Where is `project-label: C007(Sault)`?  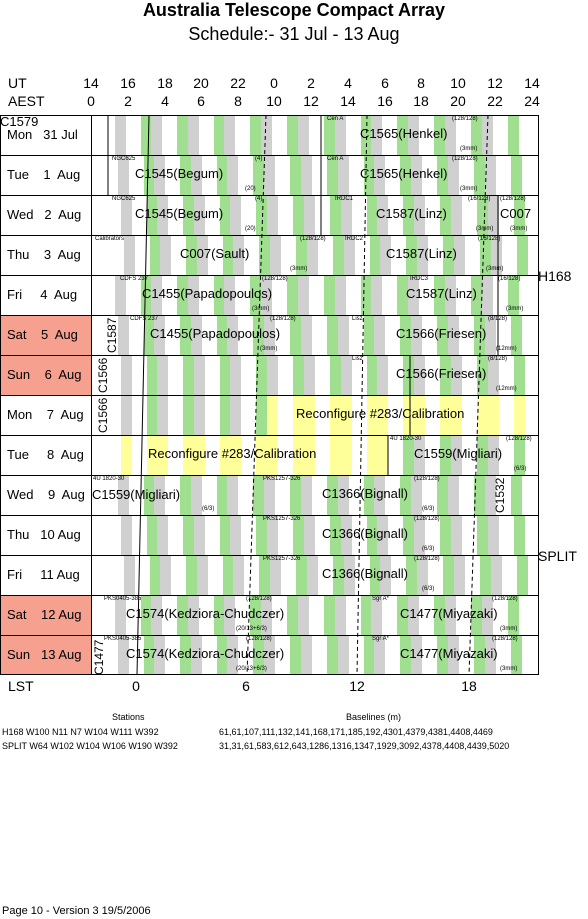
project-label: C007(Sault) is located at coordinates (215, 253).